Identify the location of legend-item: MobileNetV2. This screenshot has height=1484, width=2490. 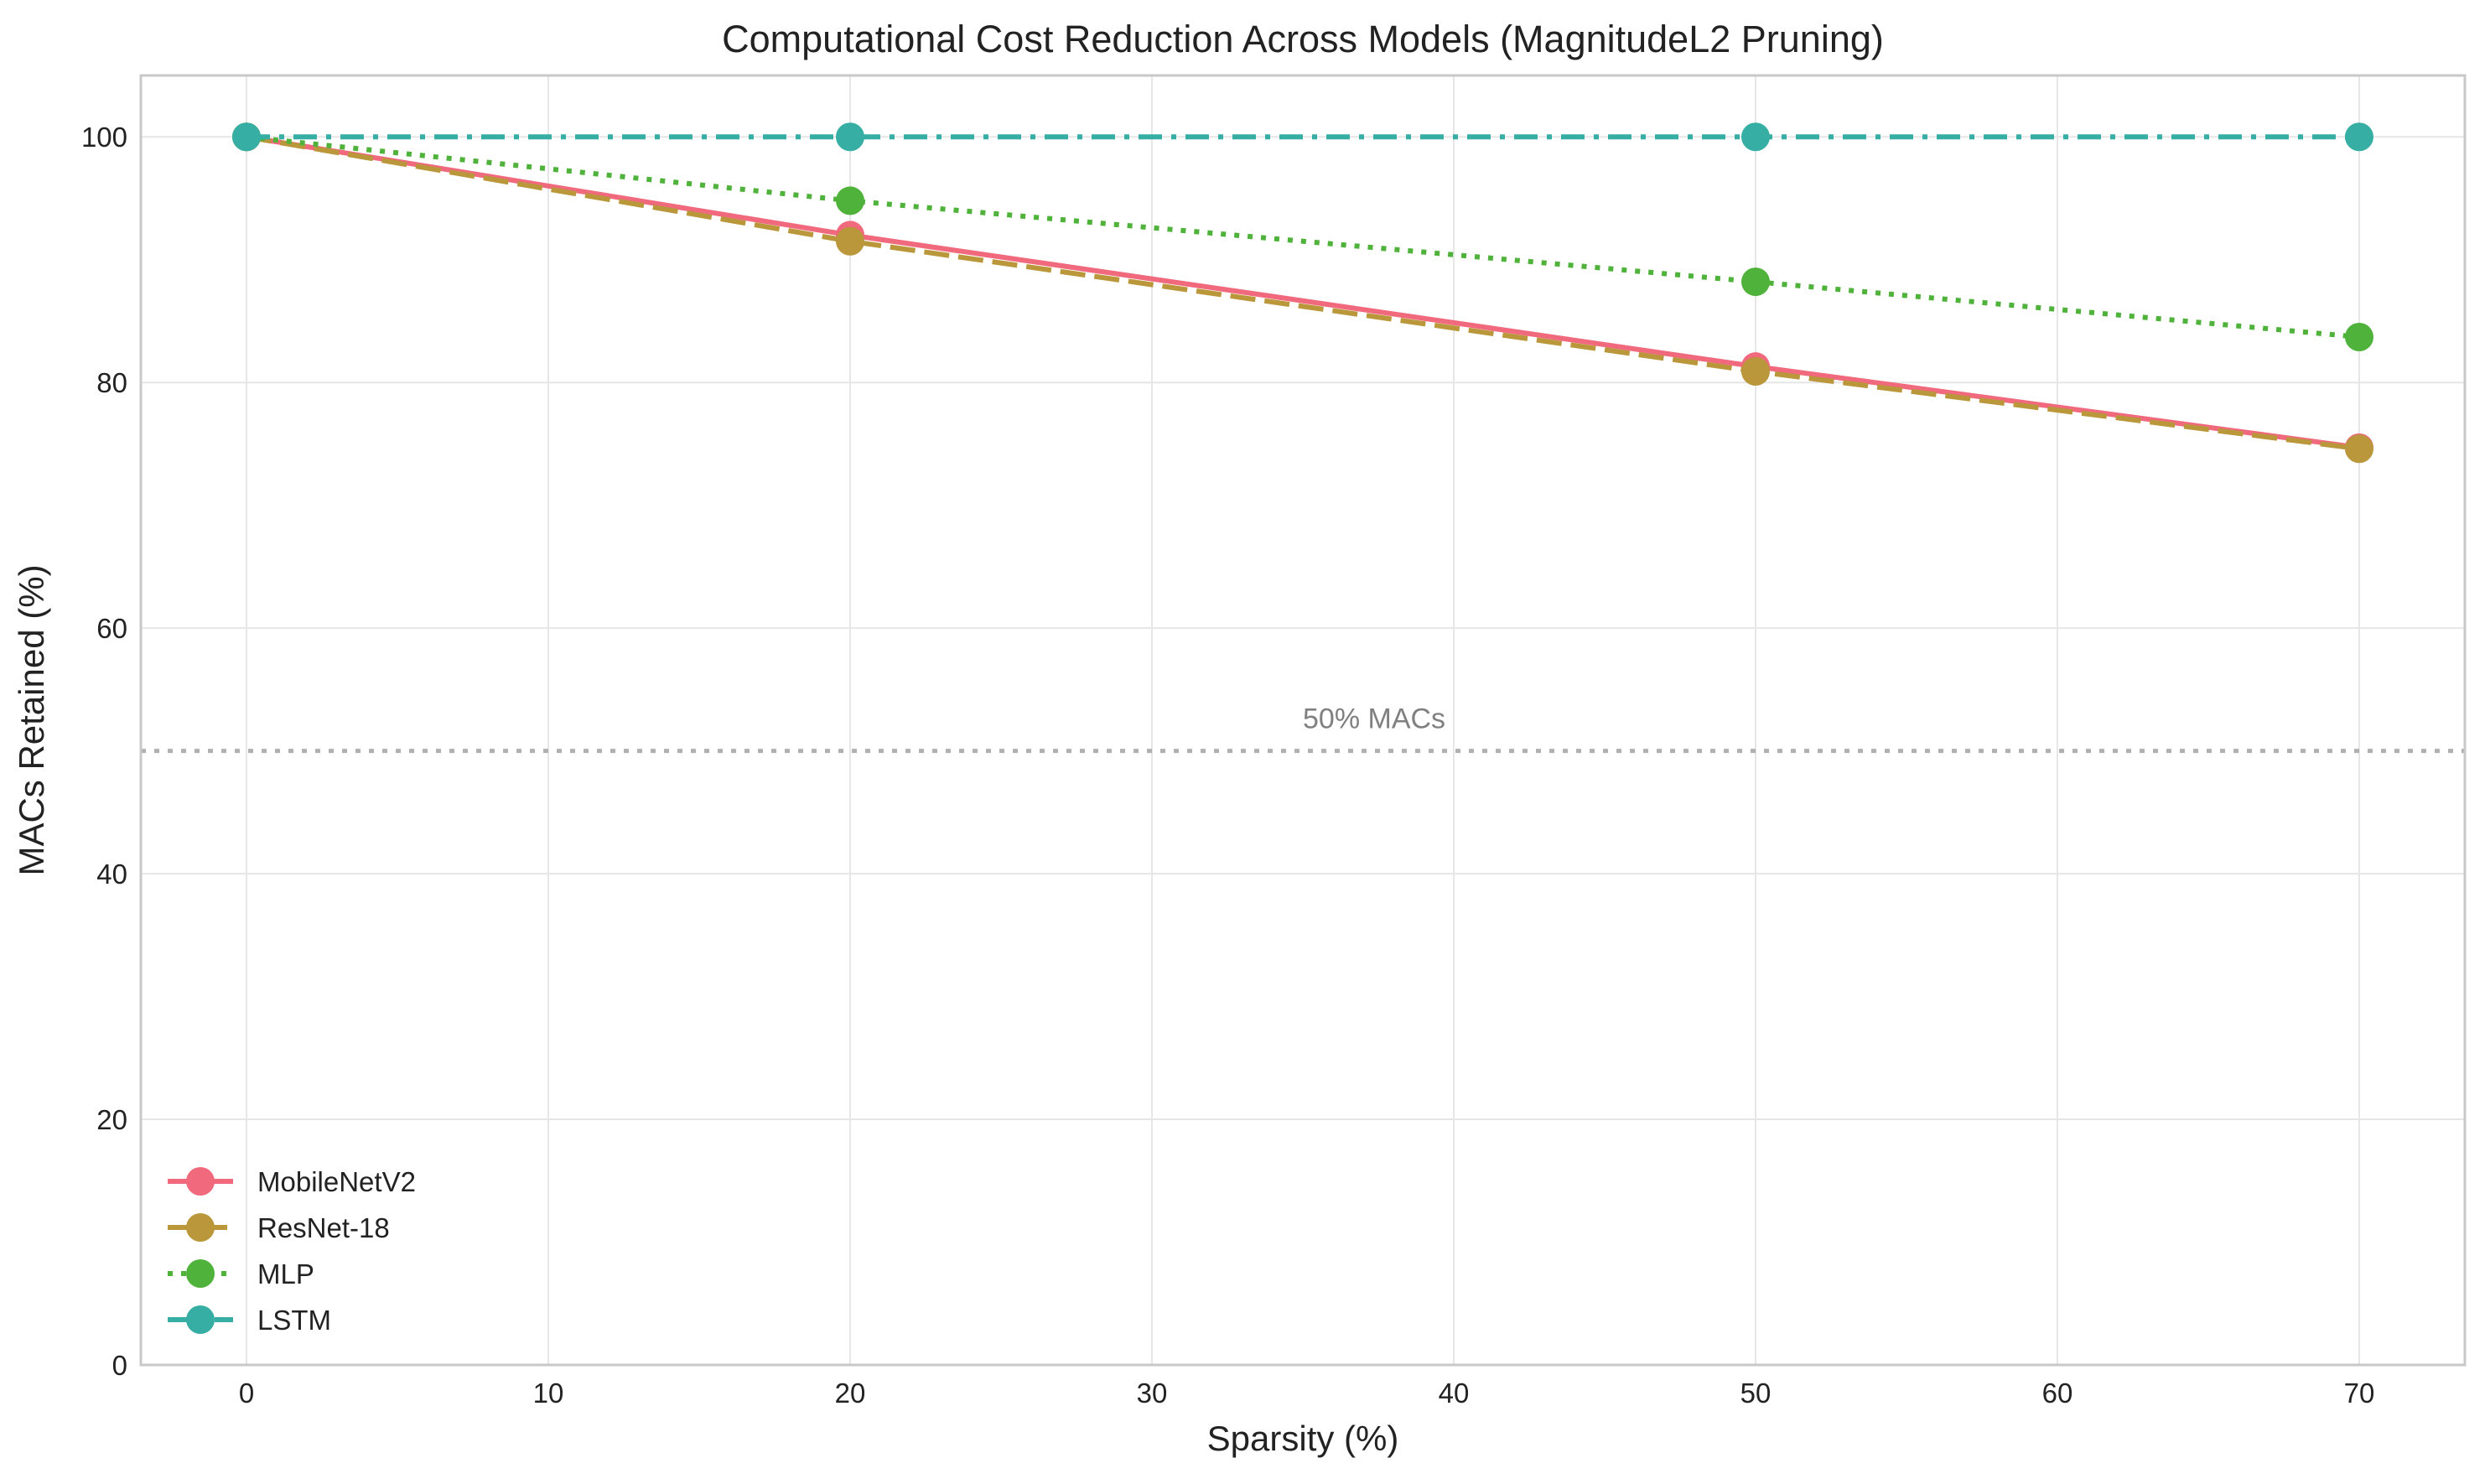
(292, 1181).